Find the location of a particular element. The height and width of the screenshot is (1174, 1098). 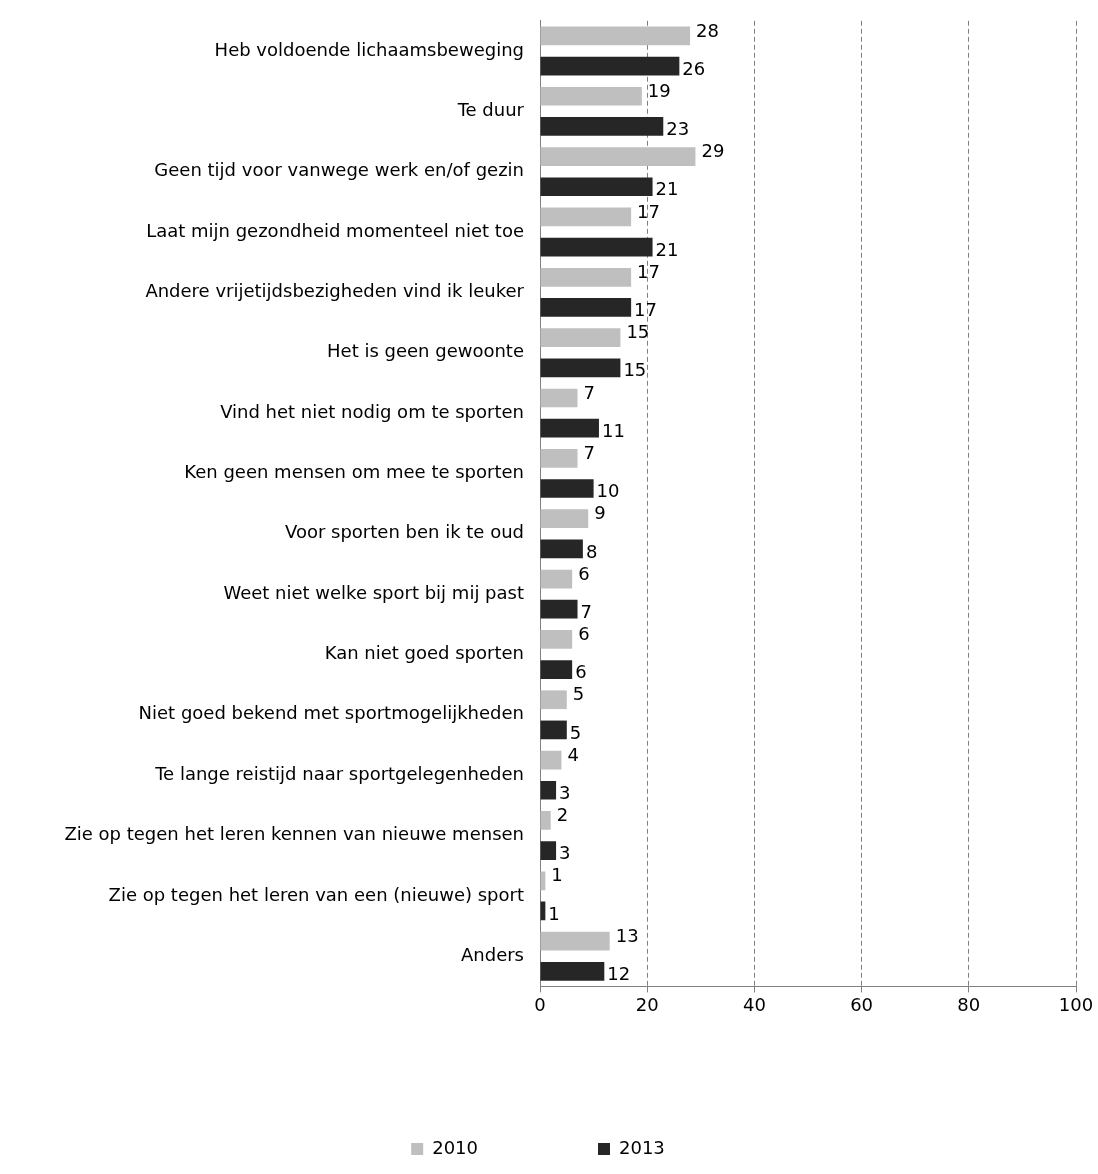

y-tick-label: Niet goed bekend met sportmogelijkheden is located at coordinates (331, 713).